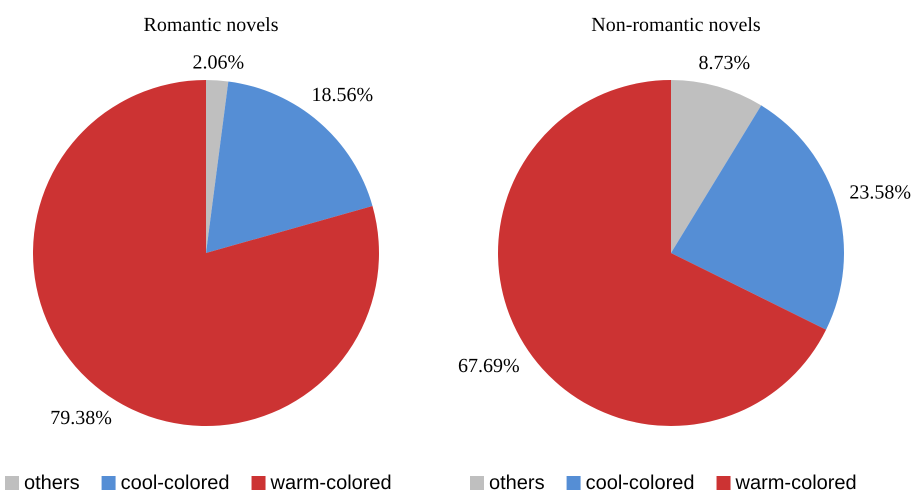 Image resolution: width=919 pixels, height=500 pixels. I want to click on data-label: 67.69%, so click(489, 366).